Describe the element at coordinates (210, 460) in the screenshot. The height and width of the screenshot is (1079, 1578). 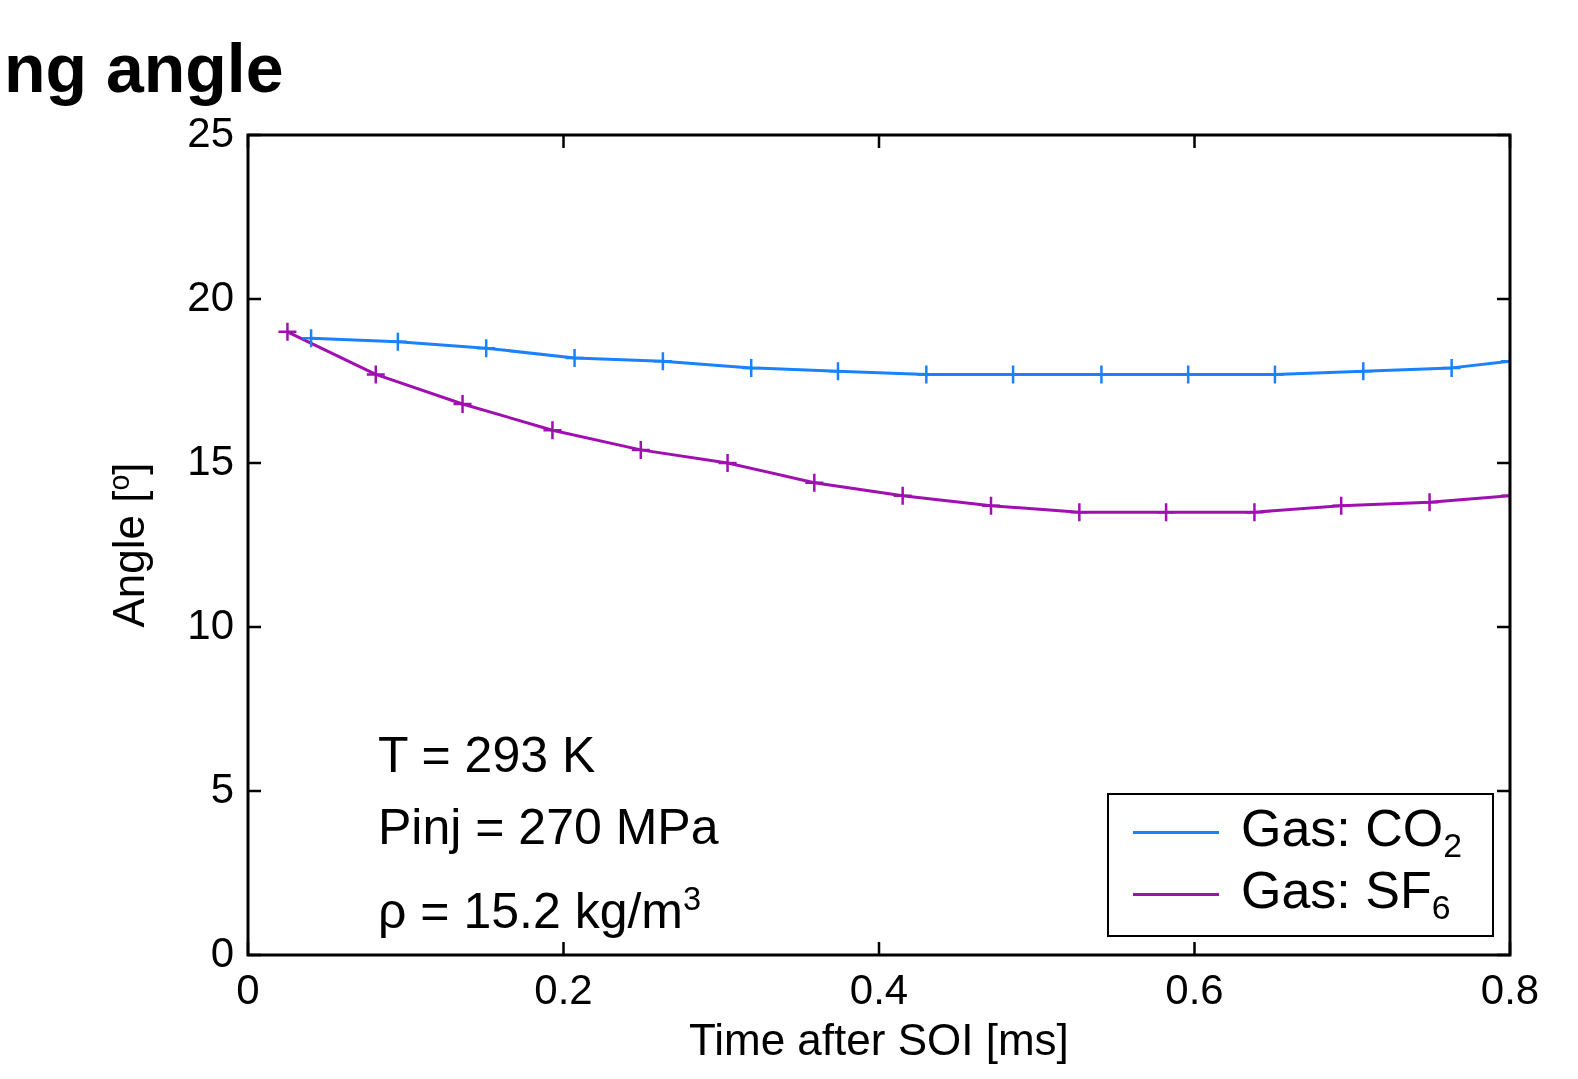
I see `y-tick-label: 15` at that location.